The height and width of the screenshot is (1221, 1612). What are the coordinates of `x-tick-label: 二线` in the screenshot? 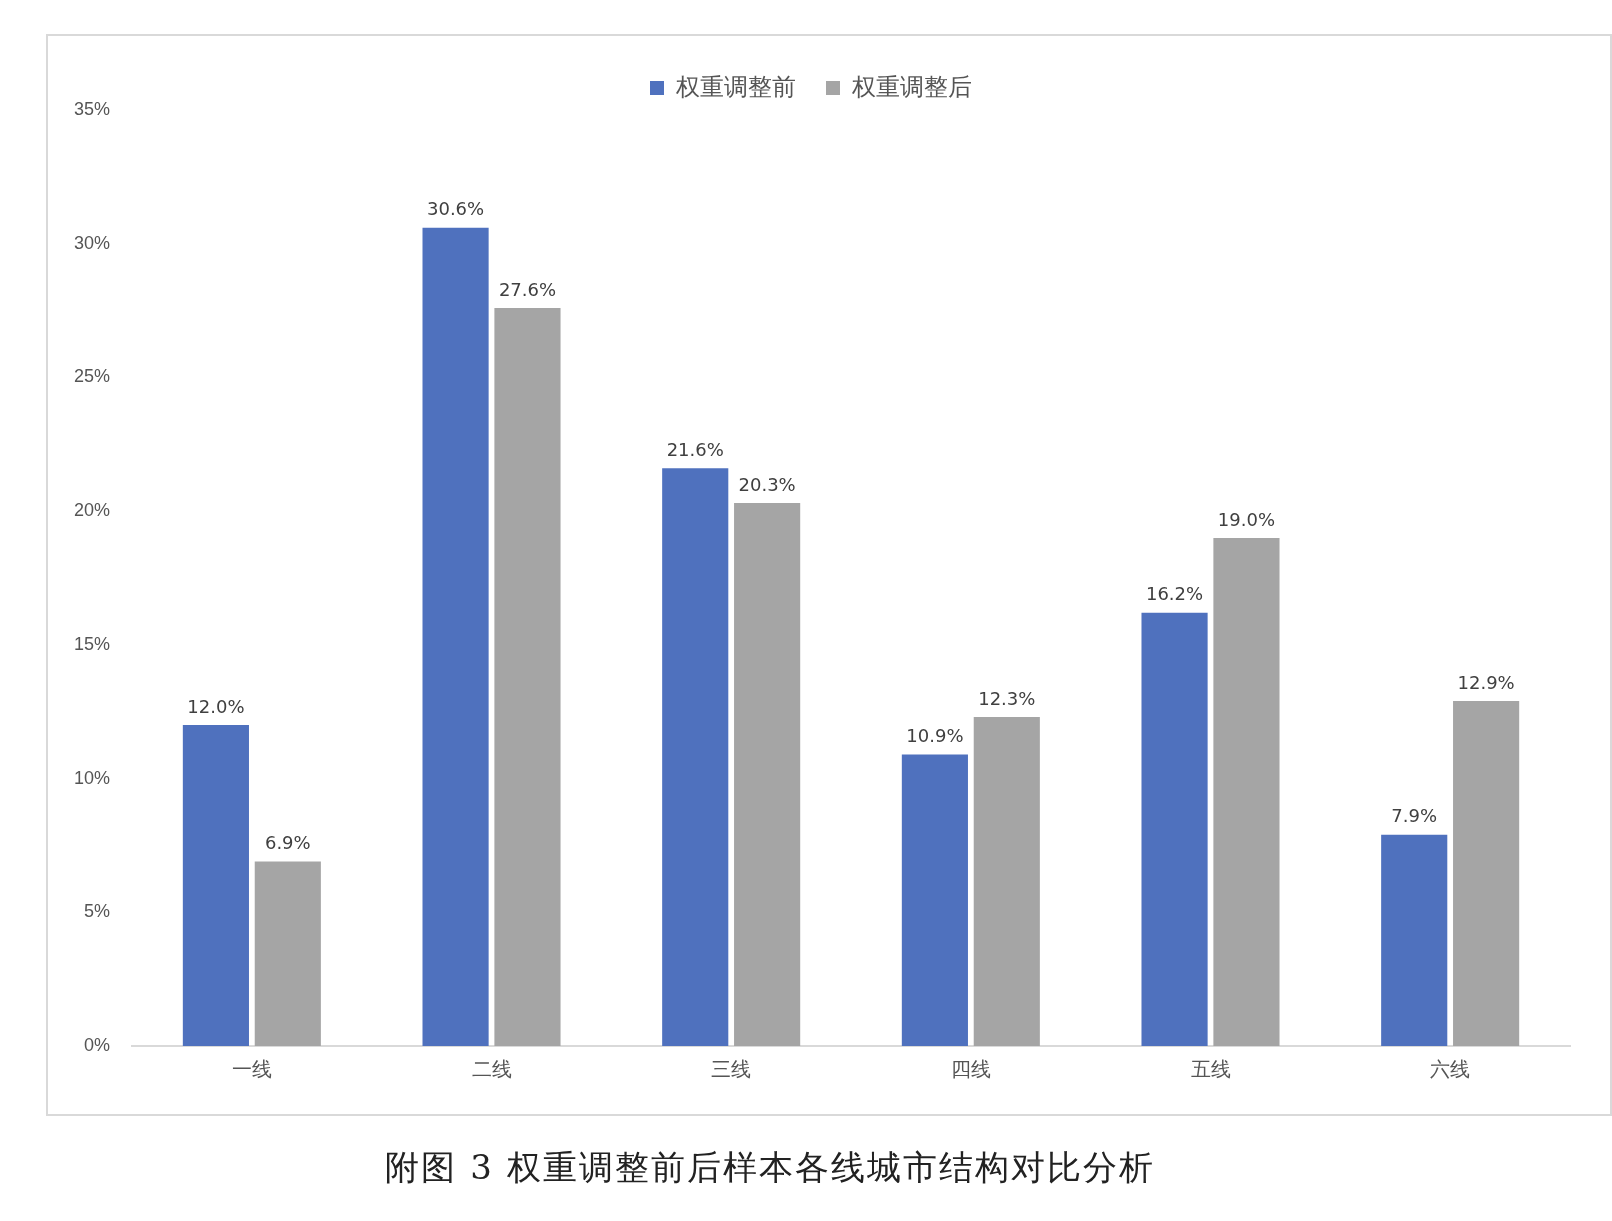 It's located at (491, 1068).